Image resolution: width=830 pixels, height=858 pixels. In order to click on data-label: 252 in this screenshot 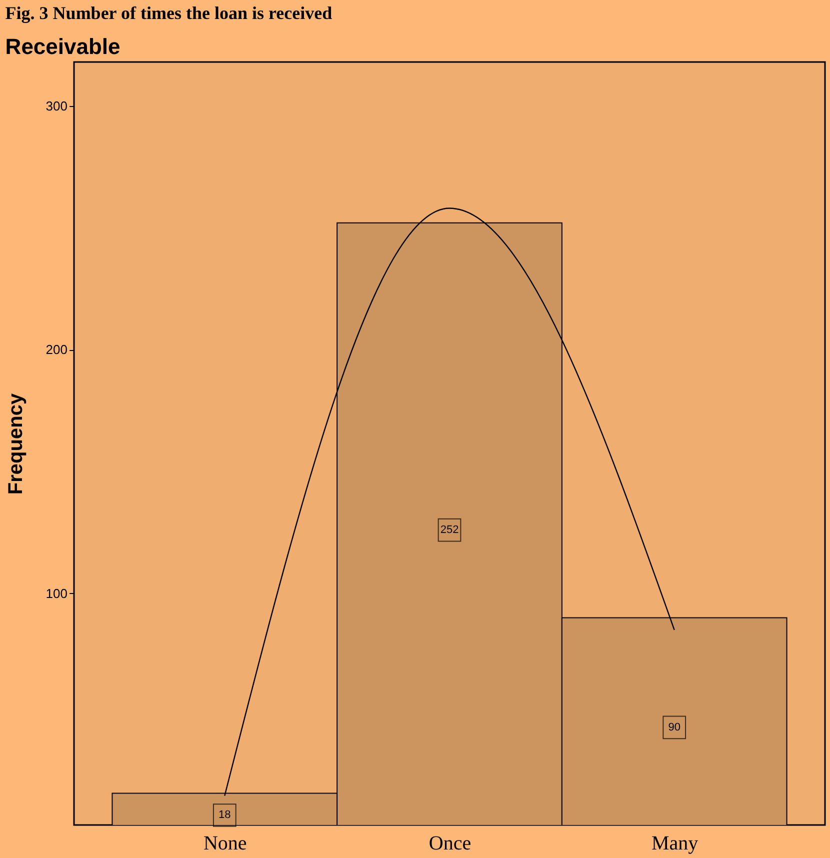, I will do `click(449, 530)`.